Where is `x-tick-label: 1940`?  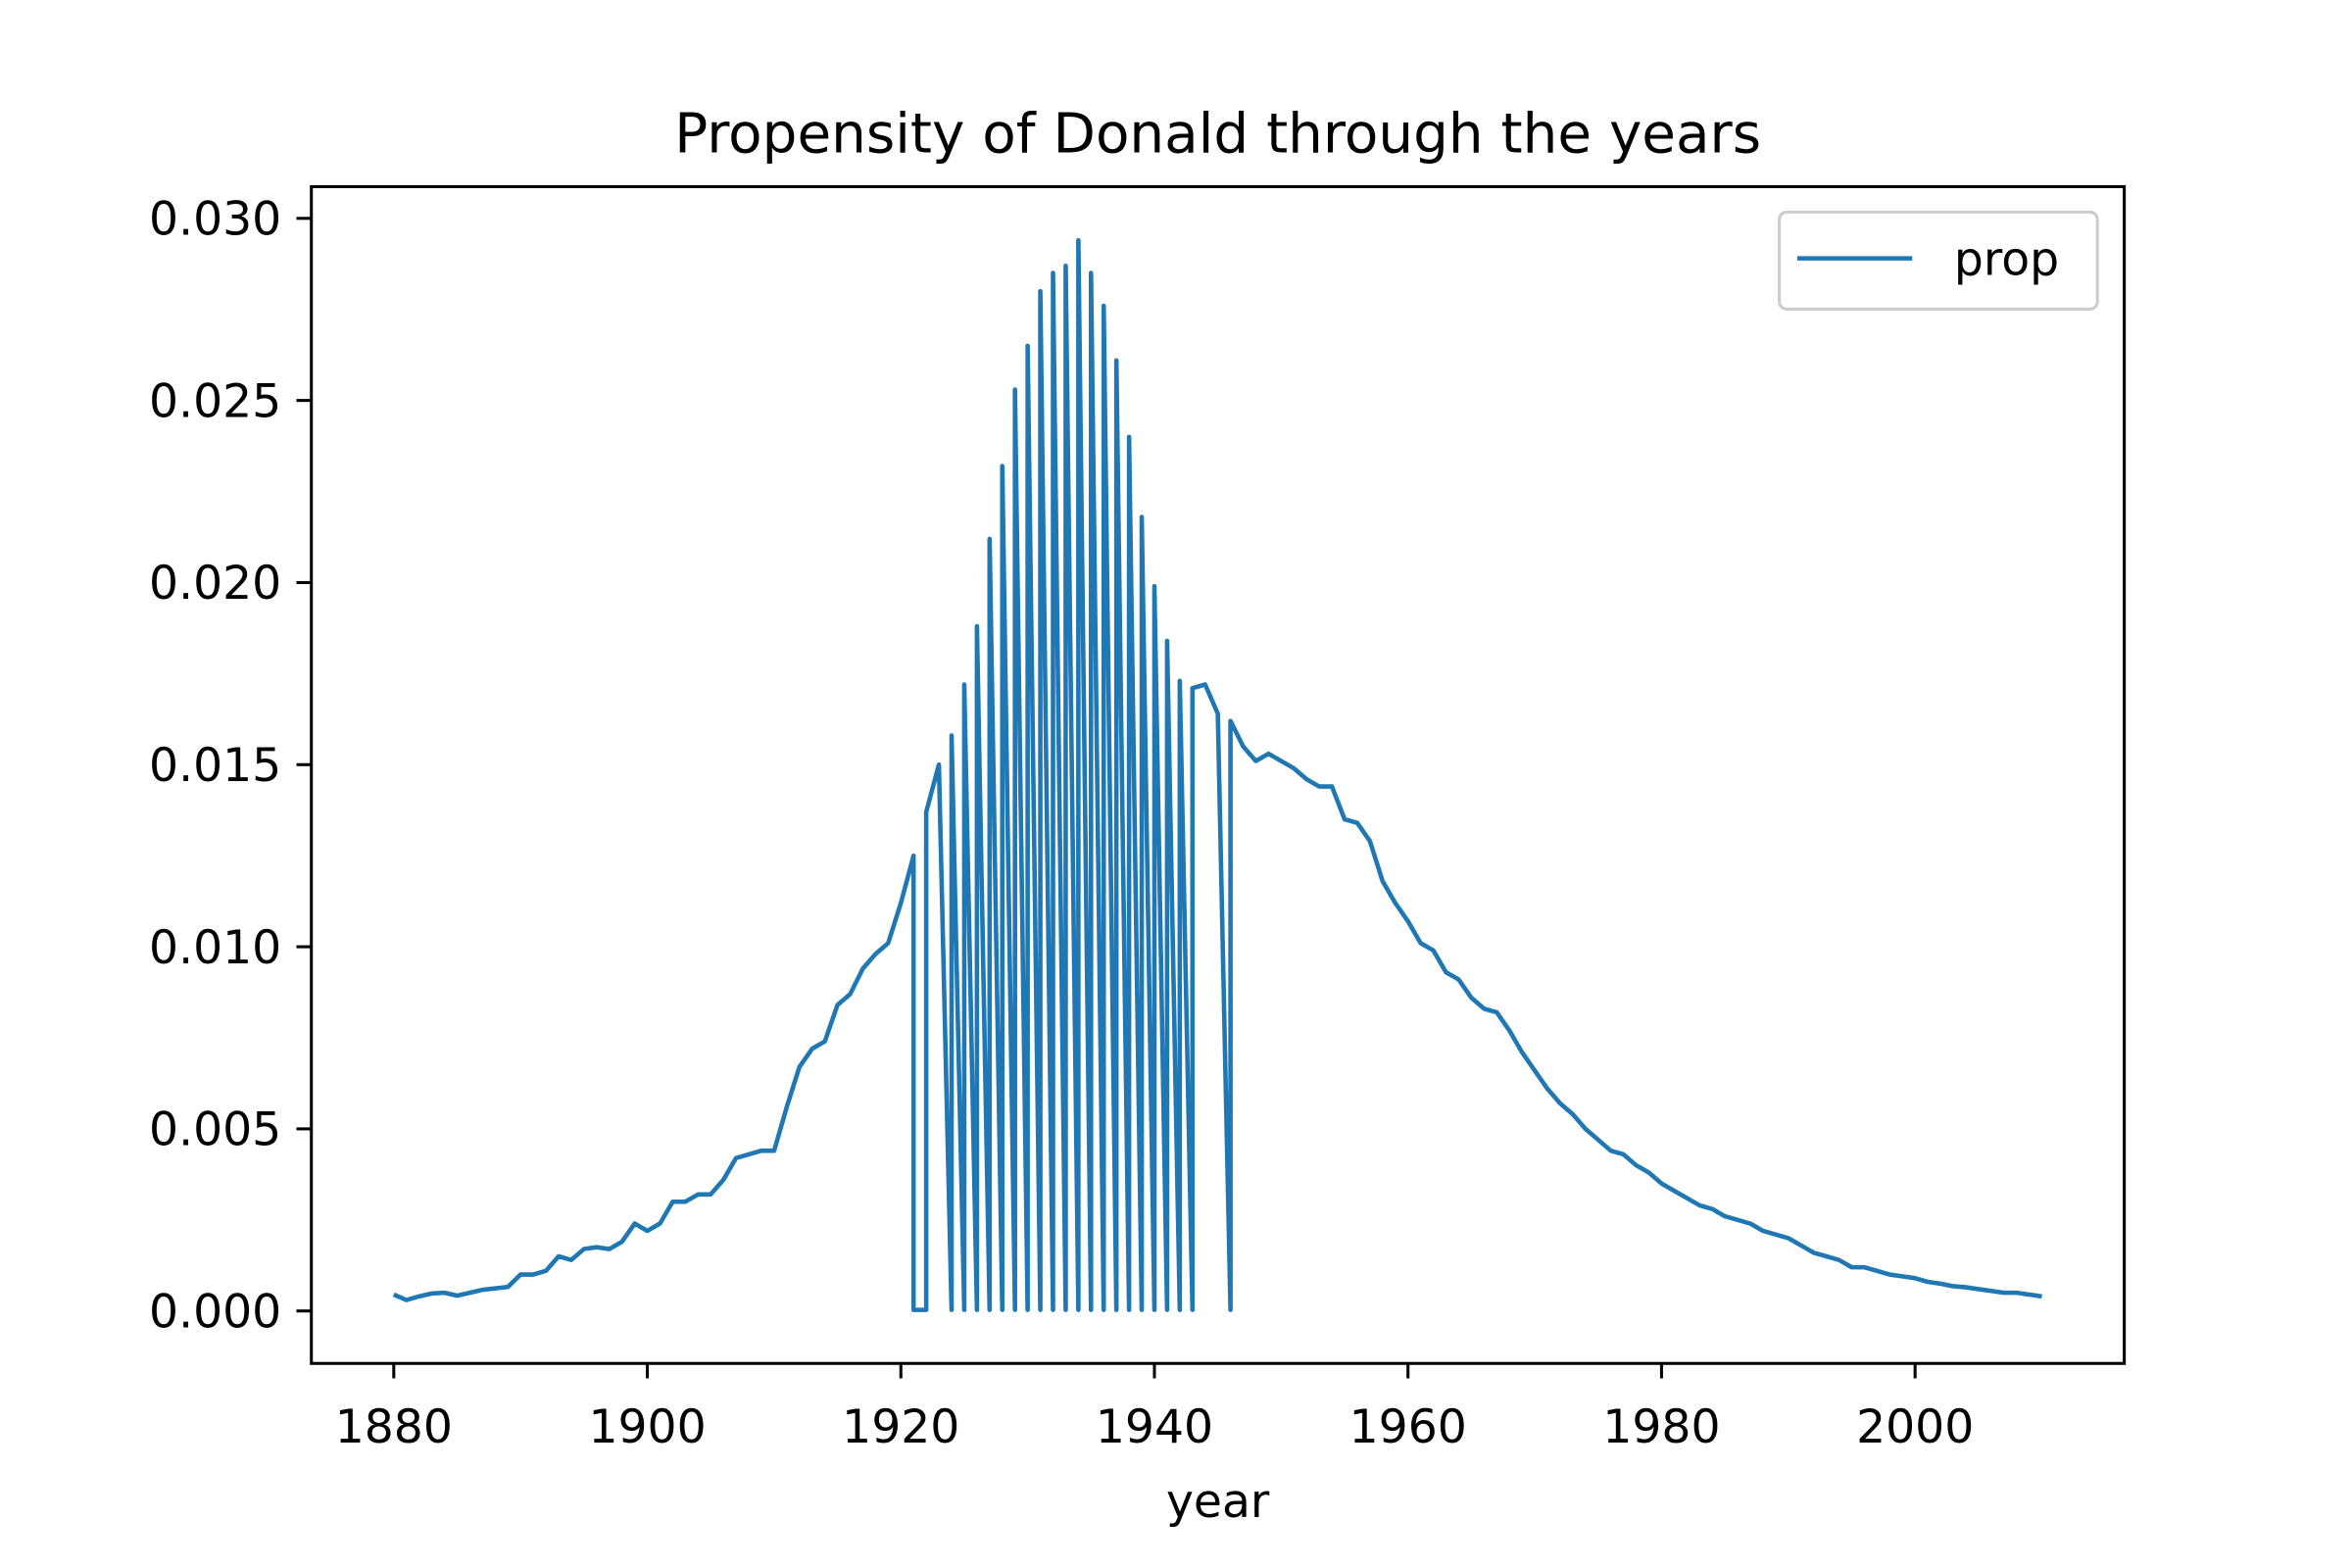
x-tick-label: 1940 is located at coordinates (1154, 1427).